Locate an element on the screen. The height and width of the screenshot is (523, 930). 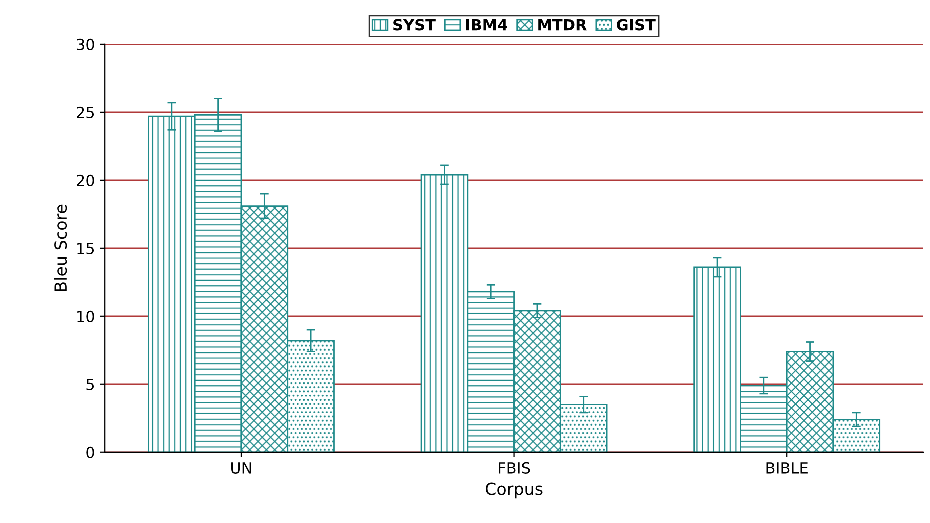
legend-label: MTDR is located at coordinates (562, 25).